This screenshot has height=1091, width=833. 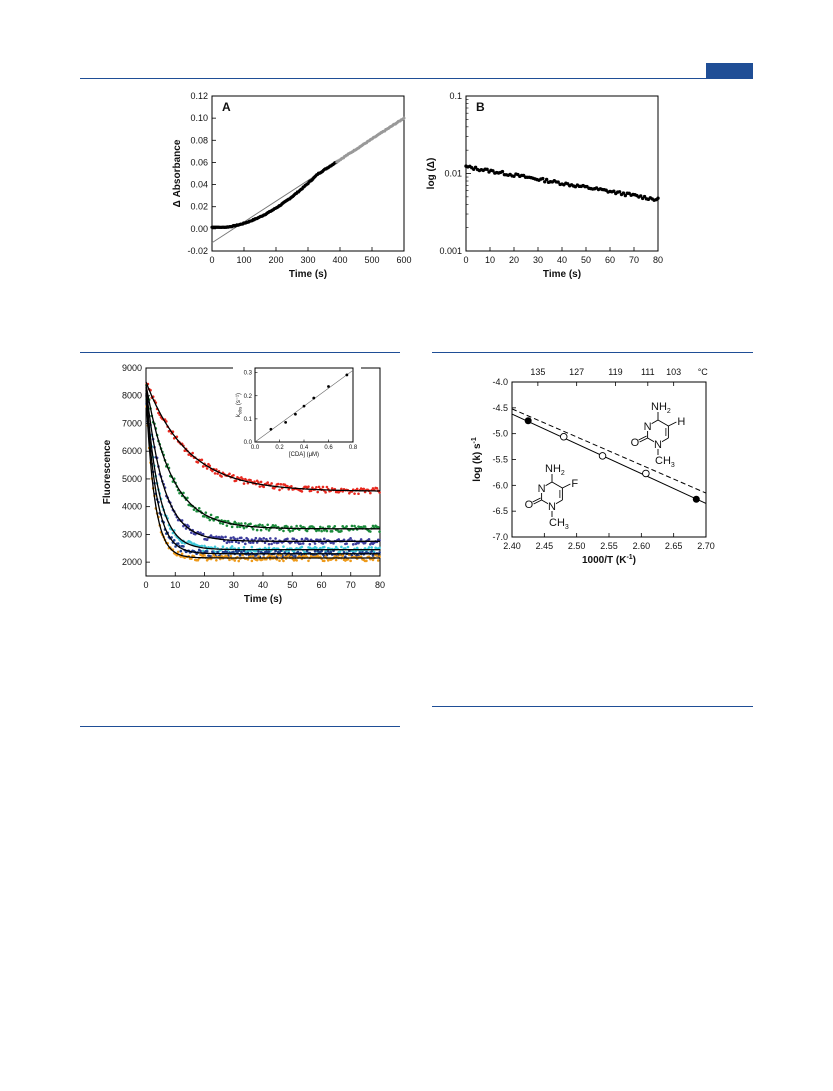 What do you see at coordinates (132, 368) in the screenshot?
I see `y-tick-label: 9000` at bounding box center [132, 368].